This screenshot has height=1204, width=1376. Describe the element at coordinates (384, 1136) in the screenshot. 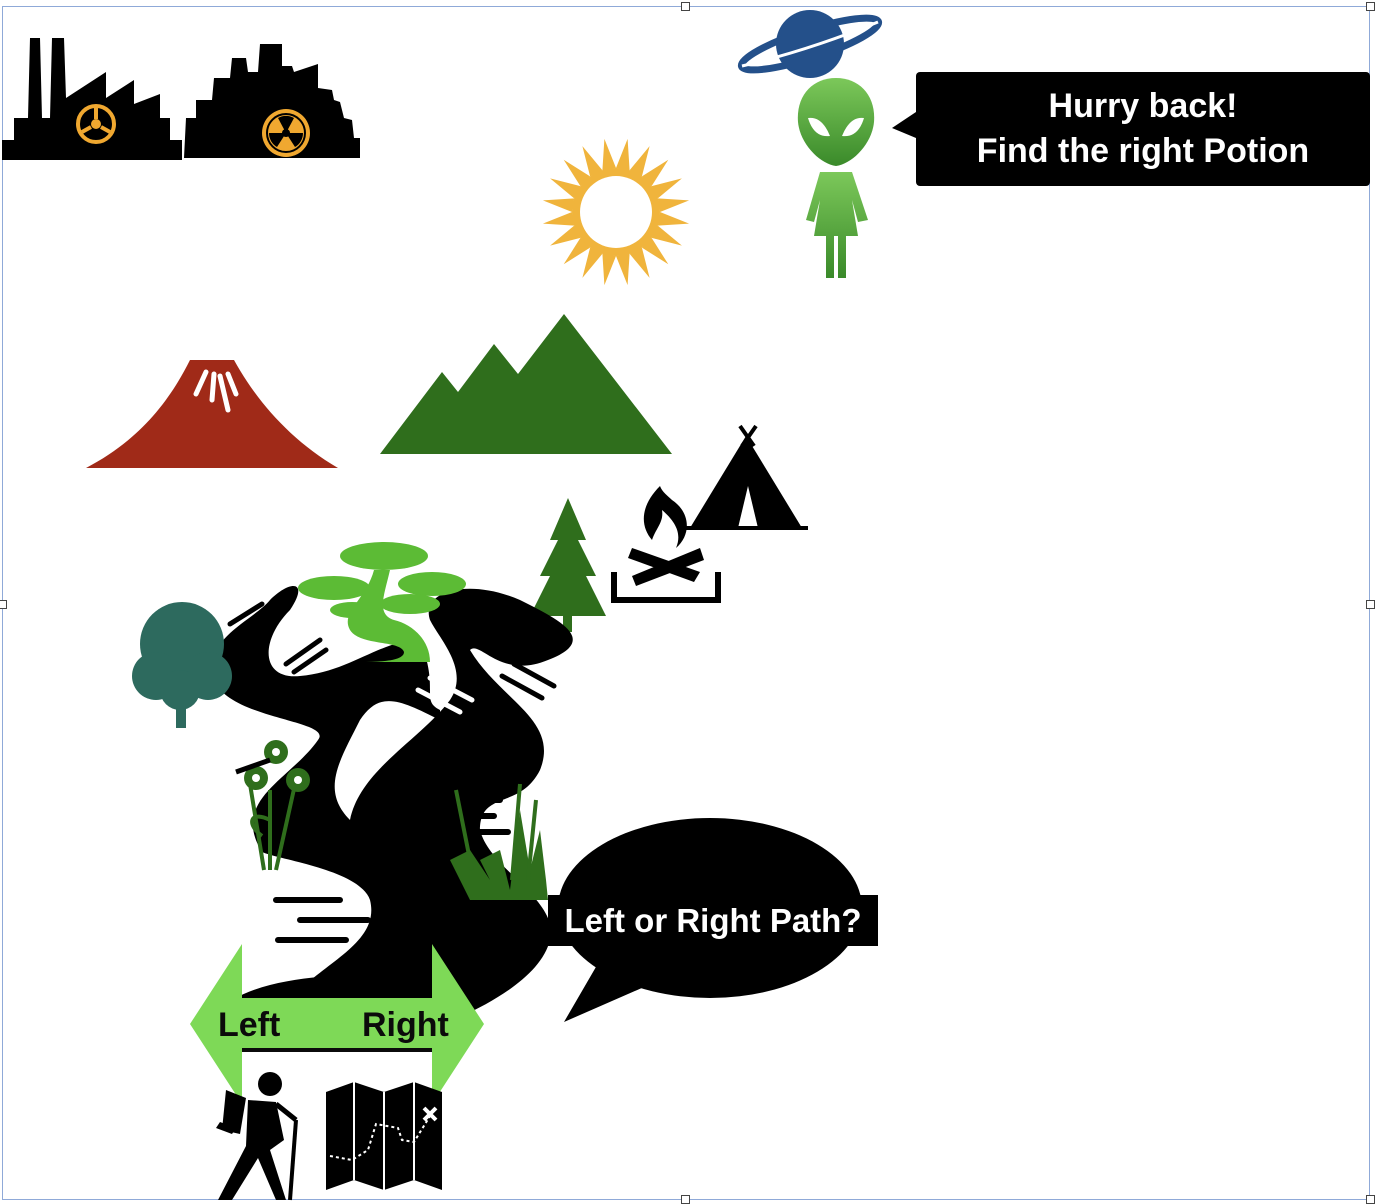

I see `map-icon` at that location.